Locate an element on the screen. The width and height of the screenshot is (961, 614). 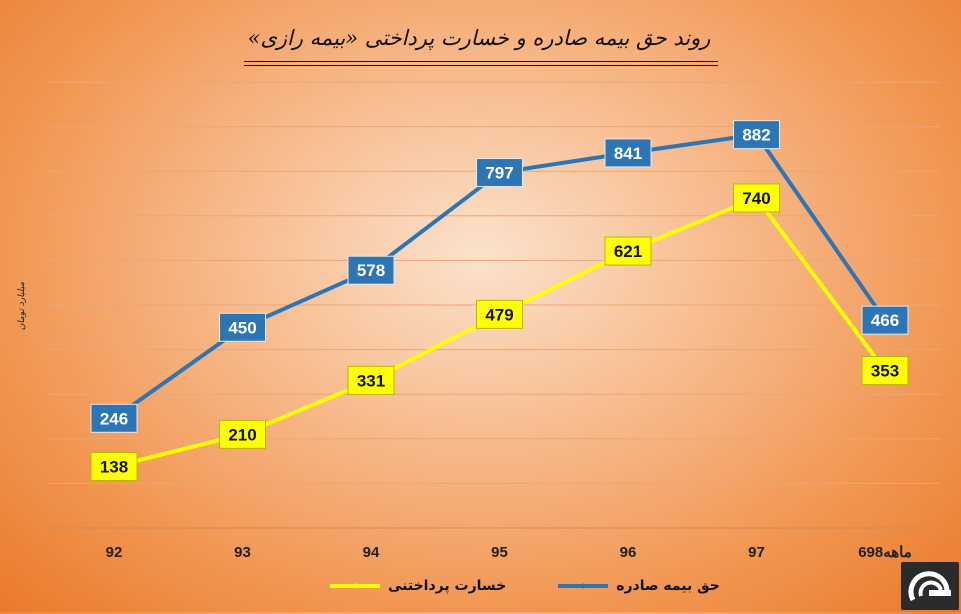
data-label-premium: 797 is located at coordinates (499, 173).